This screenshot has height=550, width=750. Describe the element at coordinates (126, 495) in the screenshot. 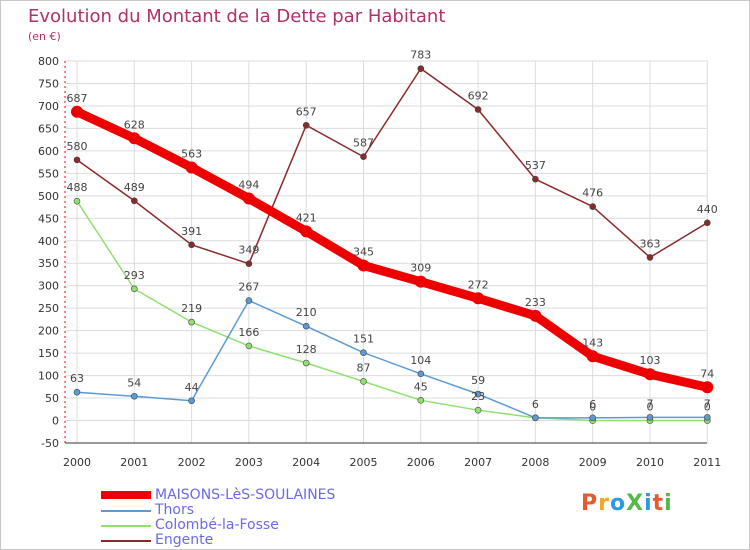

I see `legend-swatch-maisons` at that location.